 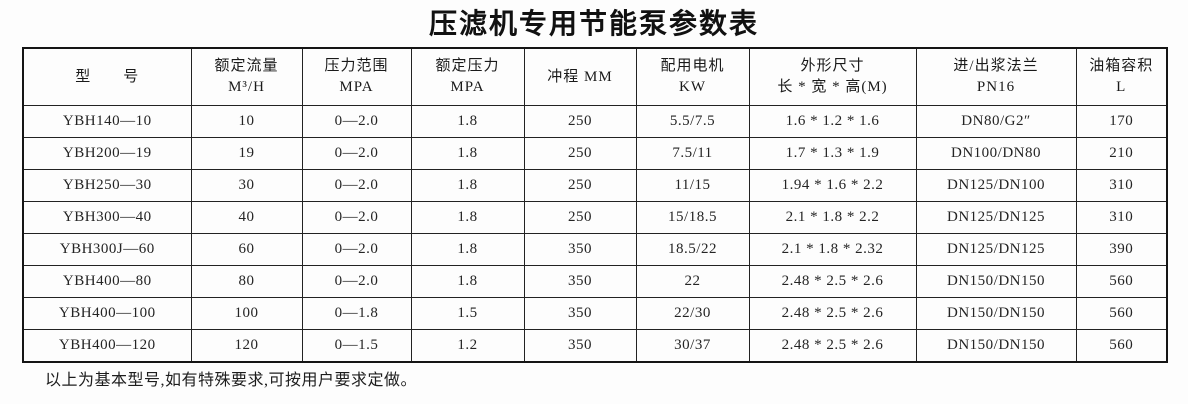 I want to click on table-cell: 1.6 * 1.2 * 1.6, so click(x=832, y=121).